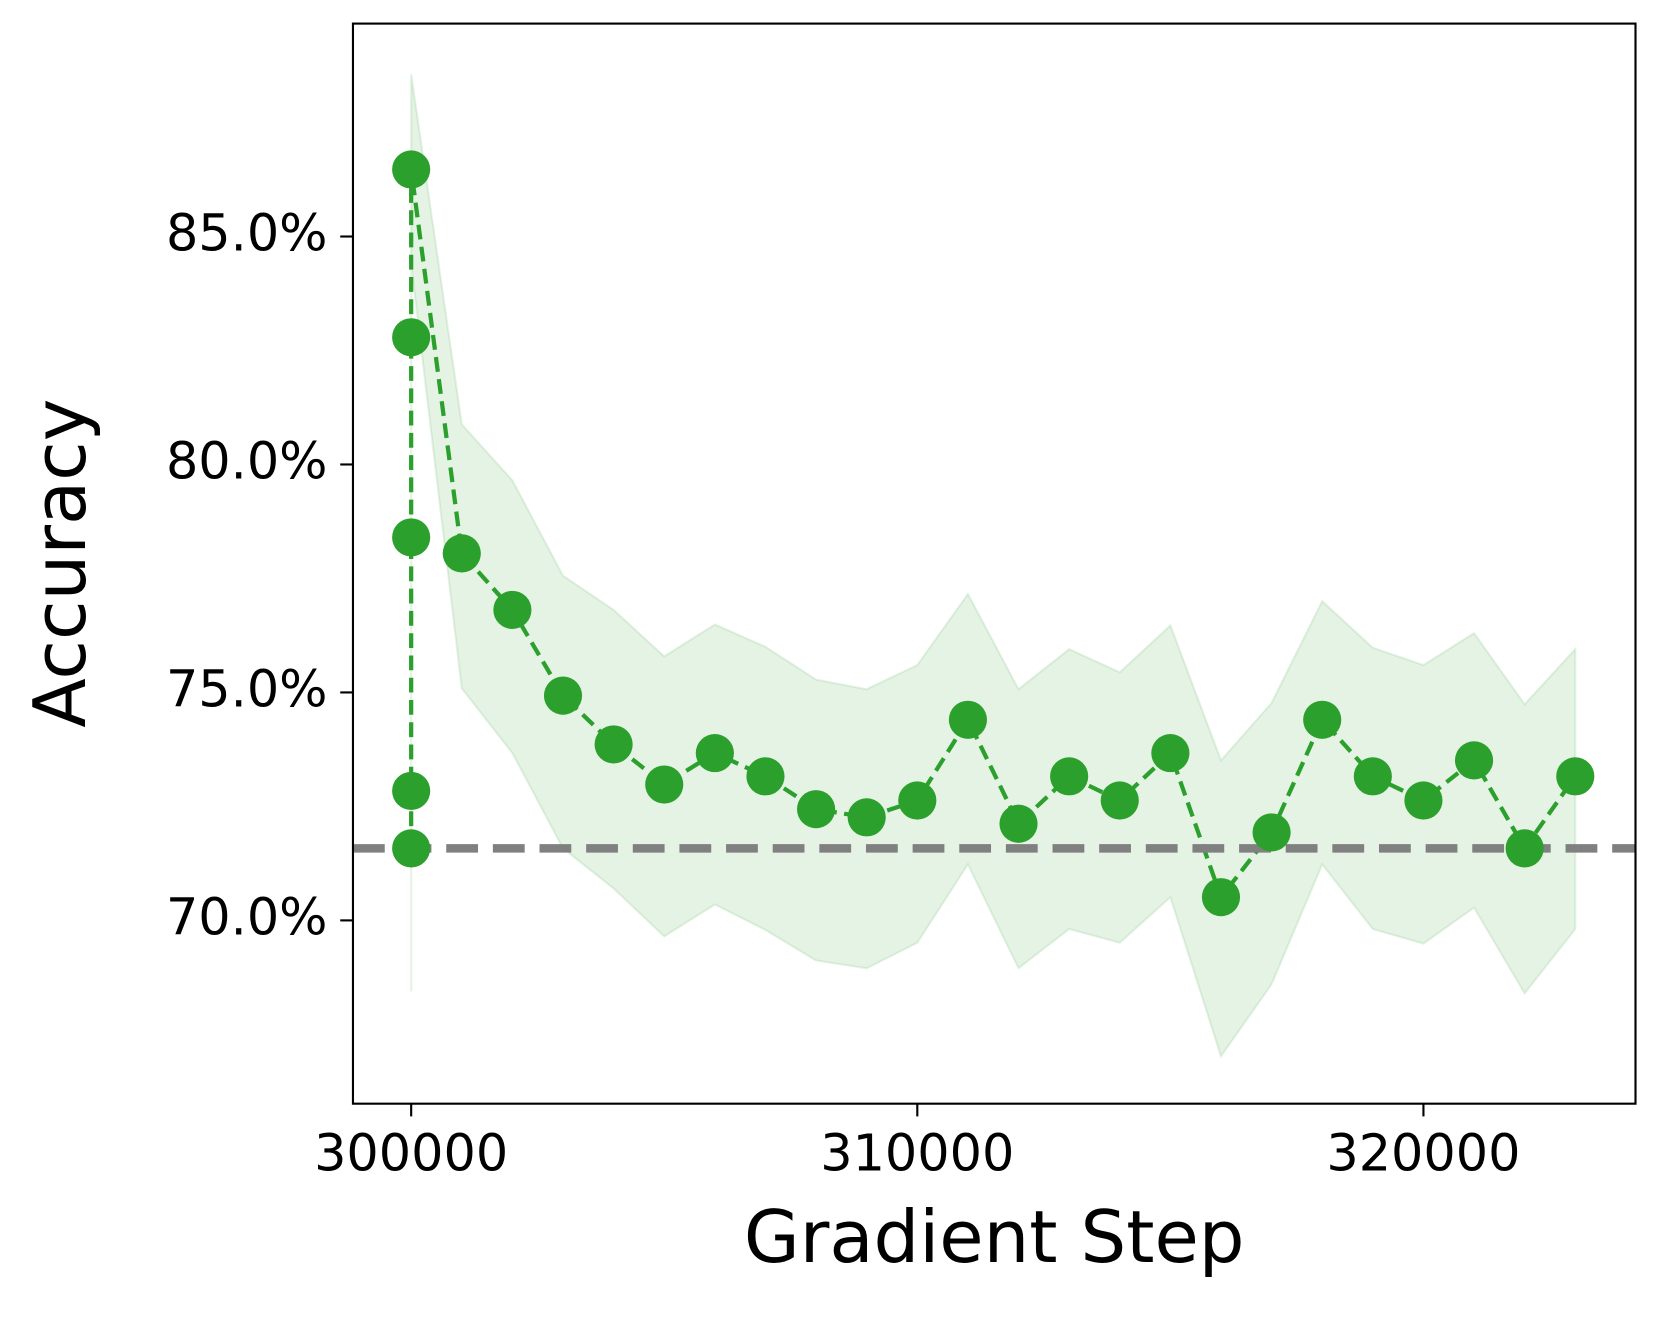 The width and height of the screenshot is (1662, 1317). I want to click on x-axis-label: Gradient Step, so click(994, 1237).